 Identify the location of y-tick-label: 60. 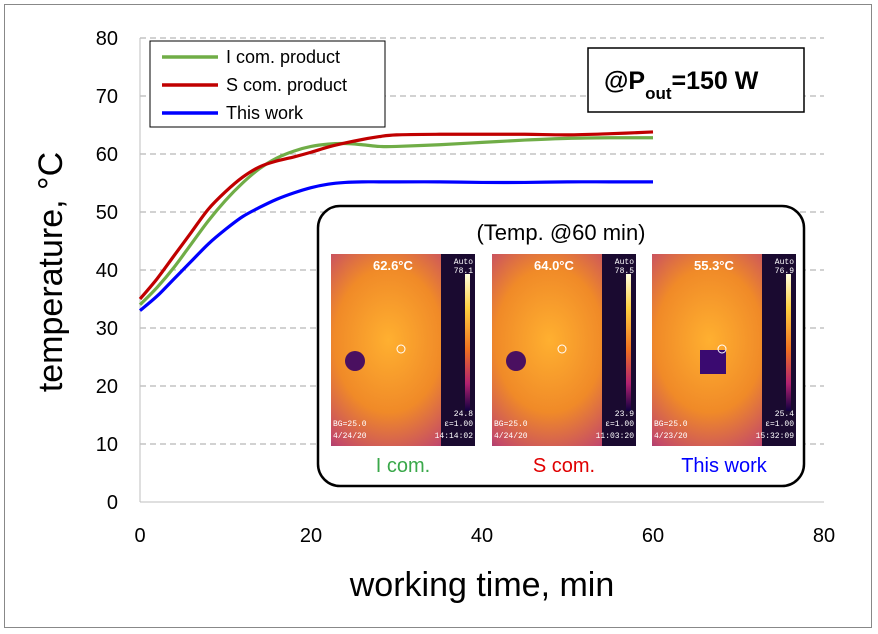
(107, 155).